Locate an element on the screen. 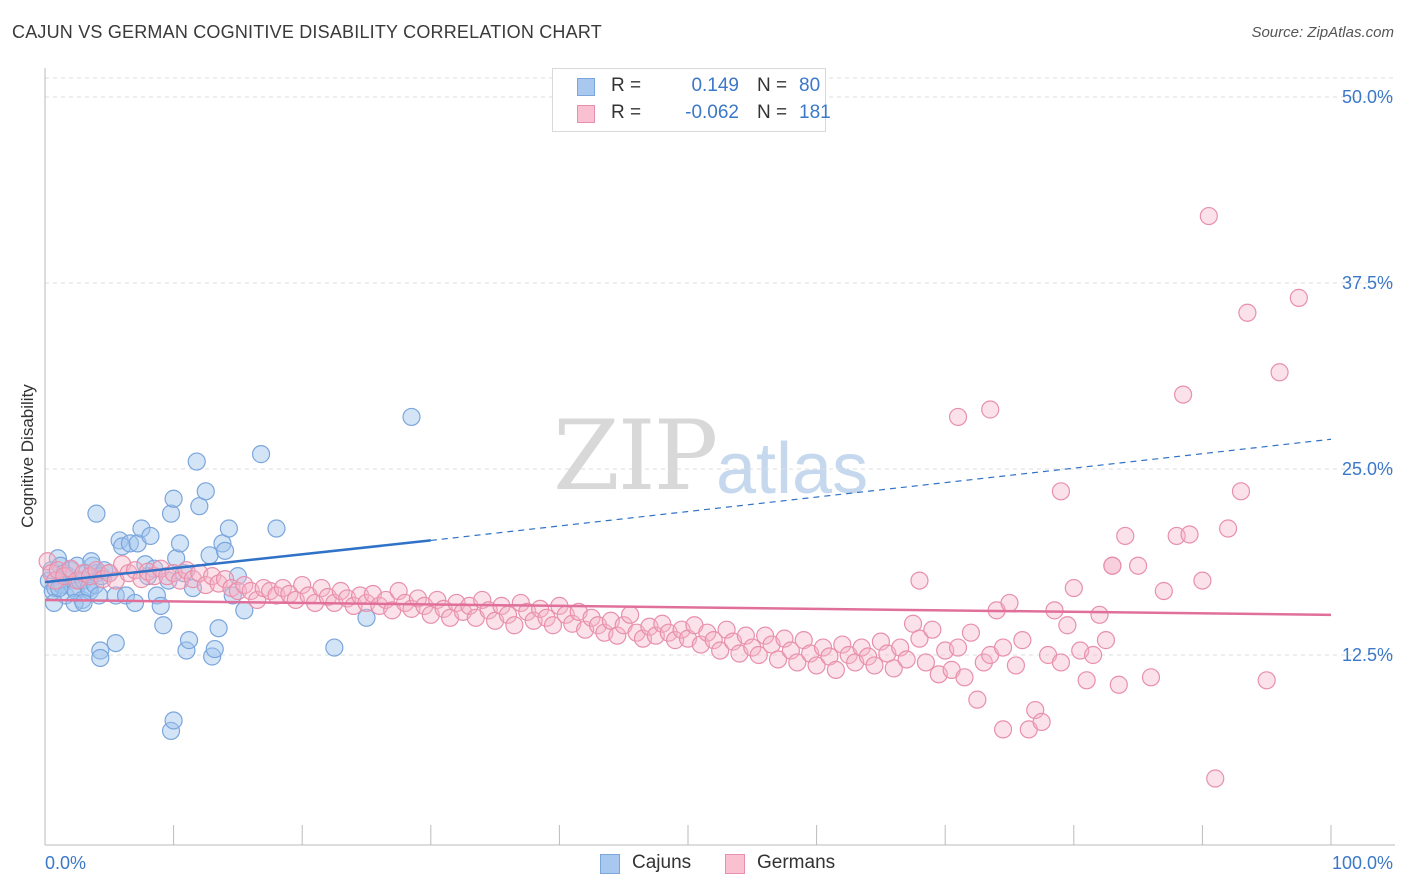 This screenshot has height=892, width=1406. x-tick-label: 100.0% is located at coordinates (1362, 863).